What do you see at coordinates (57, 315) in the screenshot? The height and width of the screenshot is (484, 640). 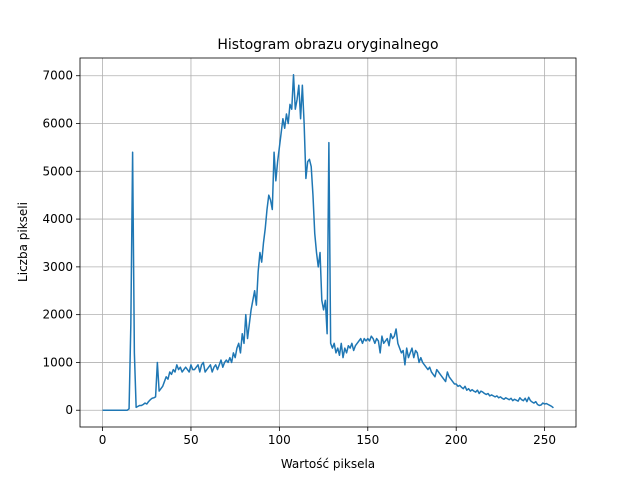 I see `y-tick-label: 2000` at bounding box center [57, 315].